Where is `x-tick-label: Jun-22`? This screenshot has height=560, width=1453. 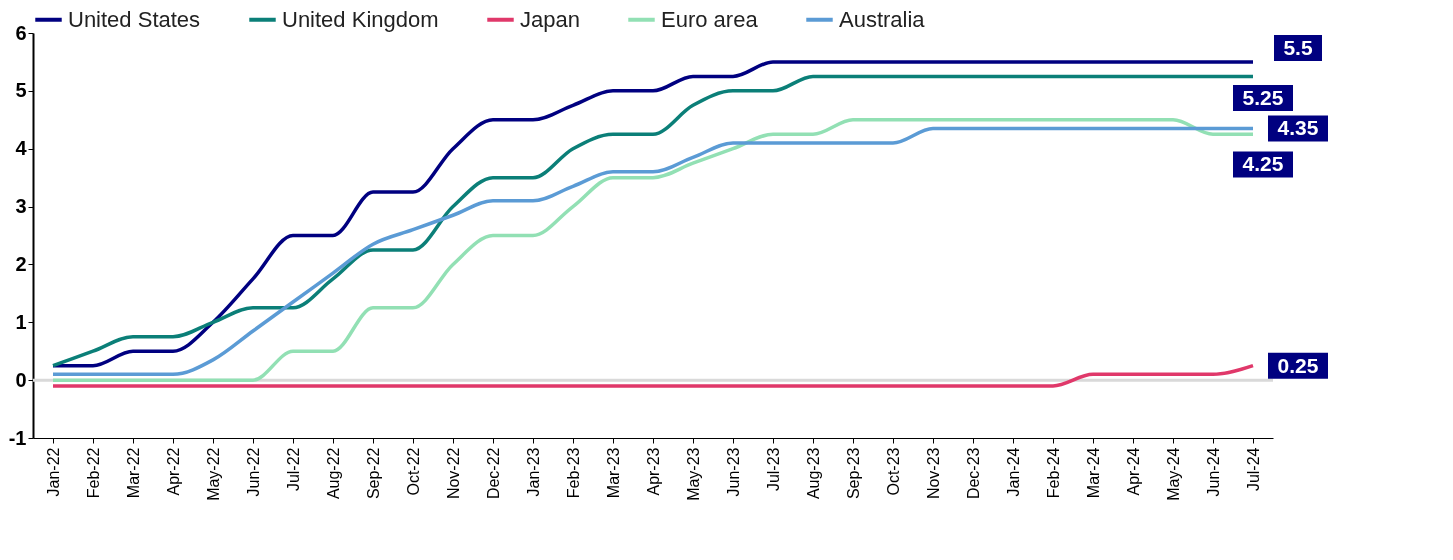
x-tick-label: Jun-22 is located at coordinates (253, 472).